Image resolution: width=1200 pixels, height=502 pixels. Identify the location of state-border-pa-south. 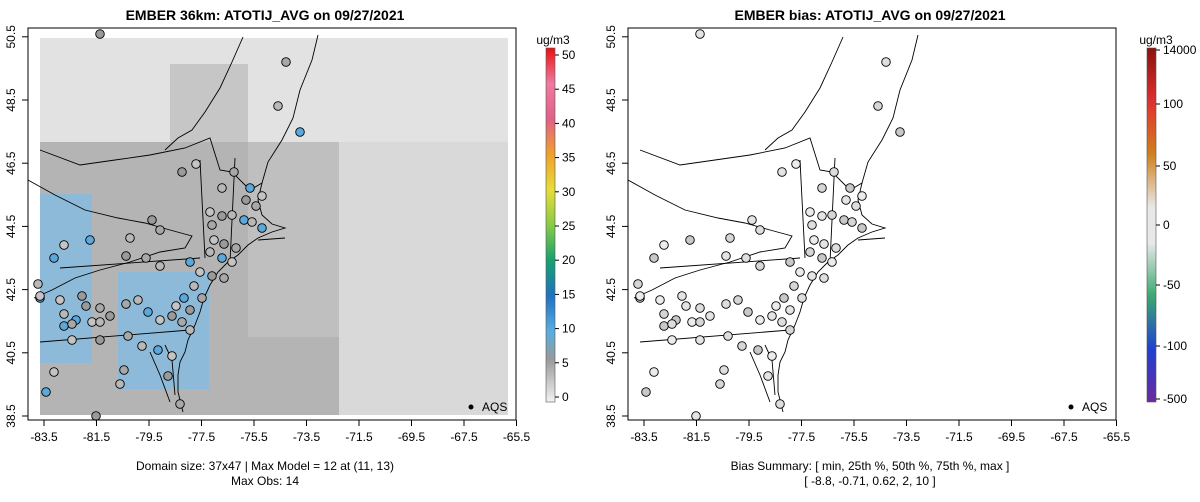
(115, 336).